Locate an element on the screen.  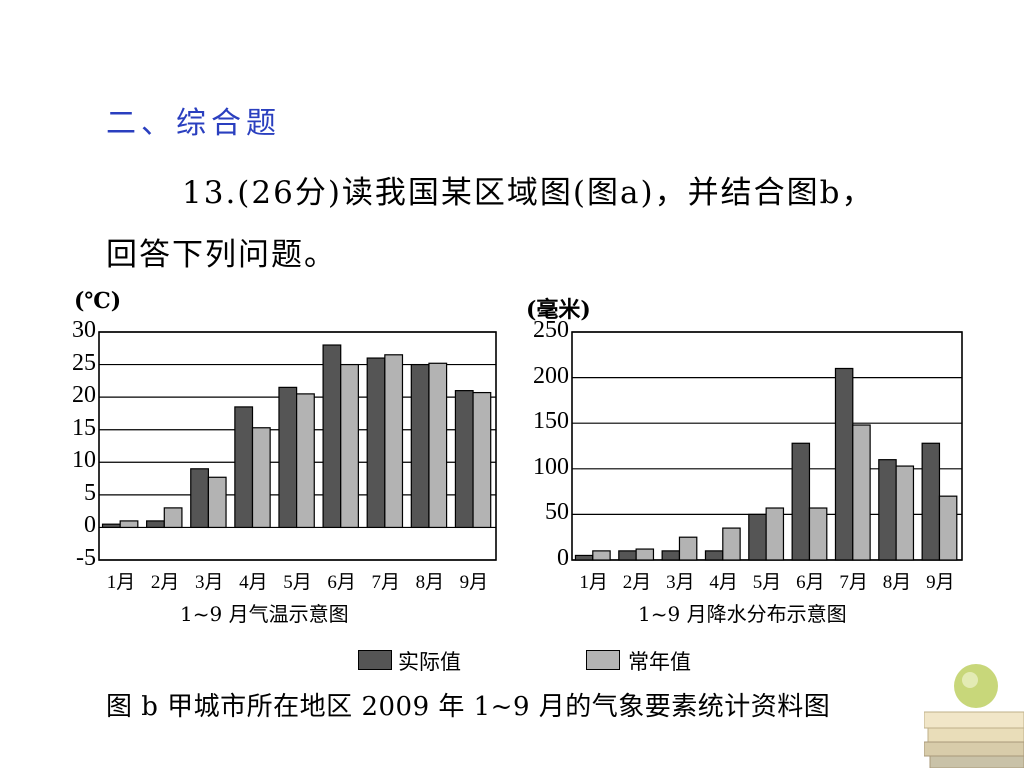
precipitation-y-tick-label: 250 is located at coordinates (551, 330).